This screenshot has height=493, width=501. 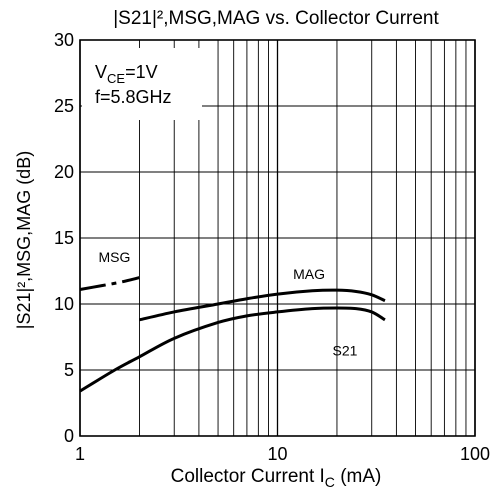 I want to click on condition-vce-subscript: CE, so click(x=116, y=78).